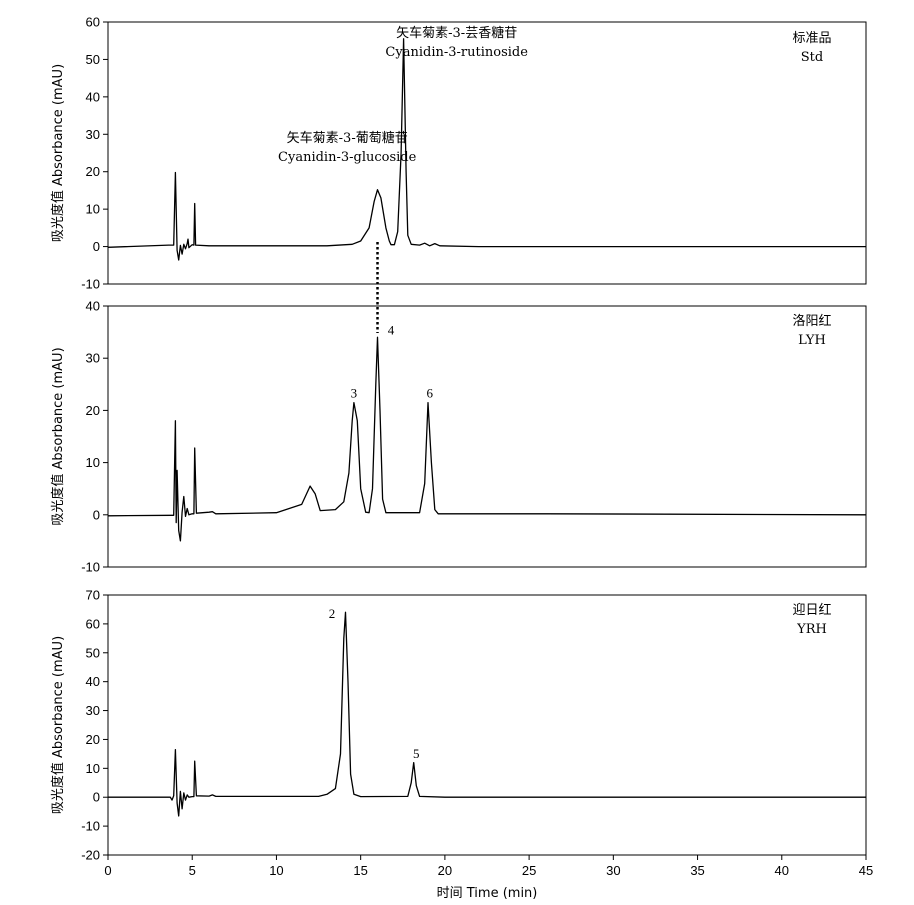  Describe the element at coordinates (93, 595) in the screenshot. I see `y-tick-label: 70` at that location.